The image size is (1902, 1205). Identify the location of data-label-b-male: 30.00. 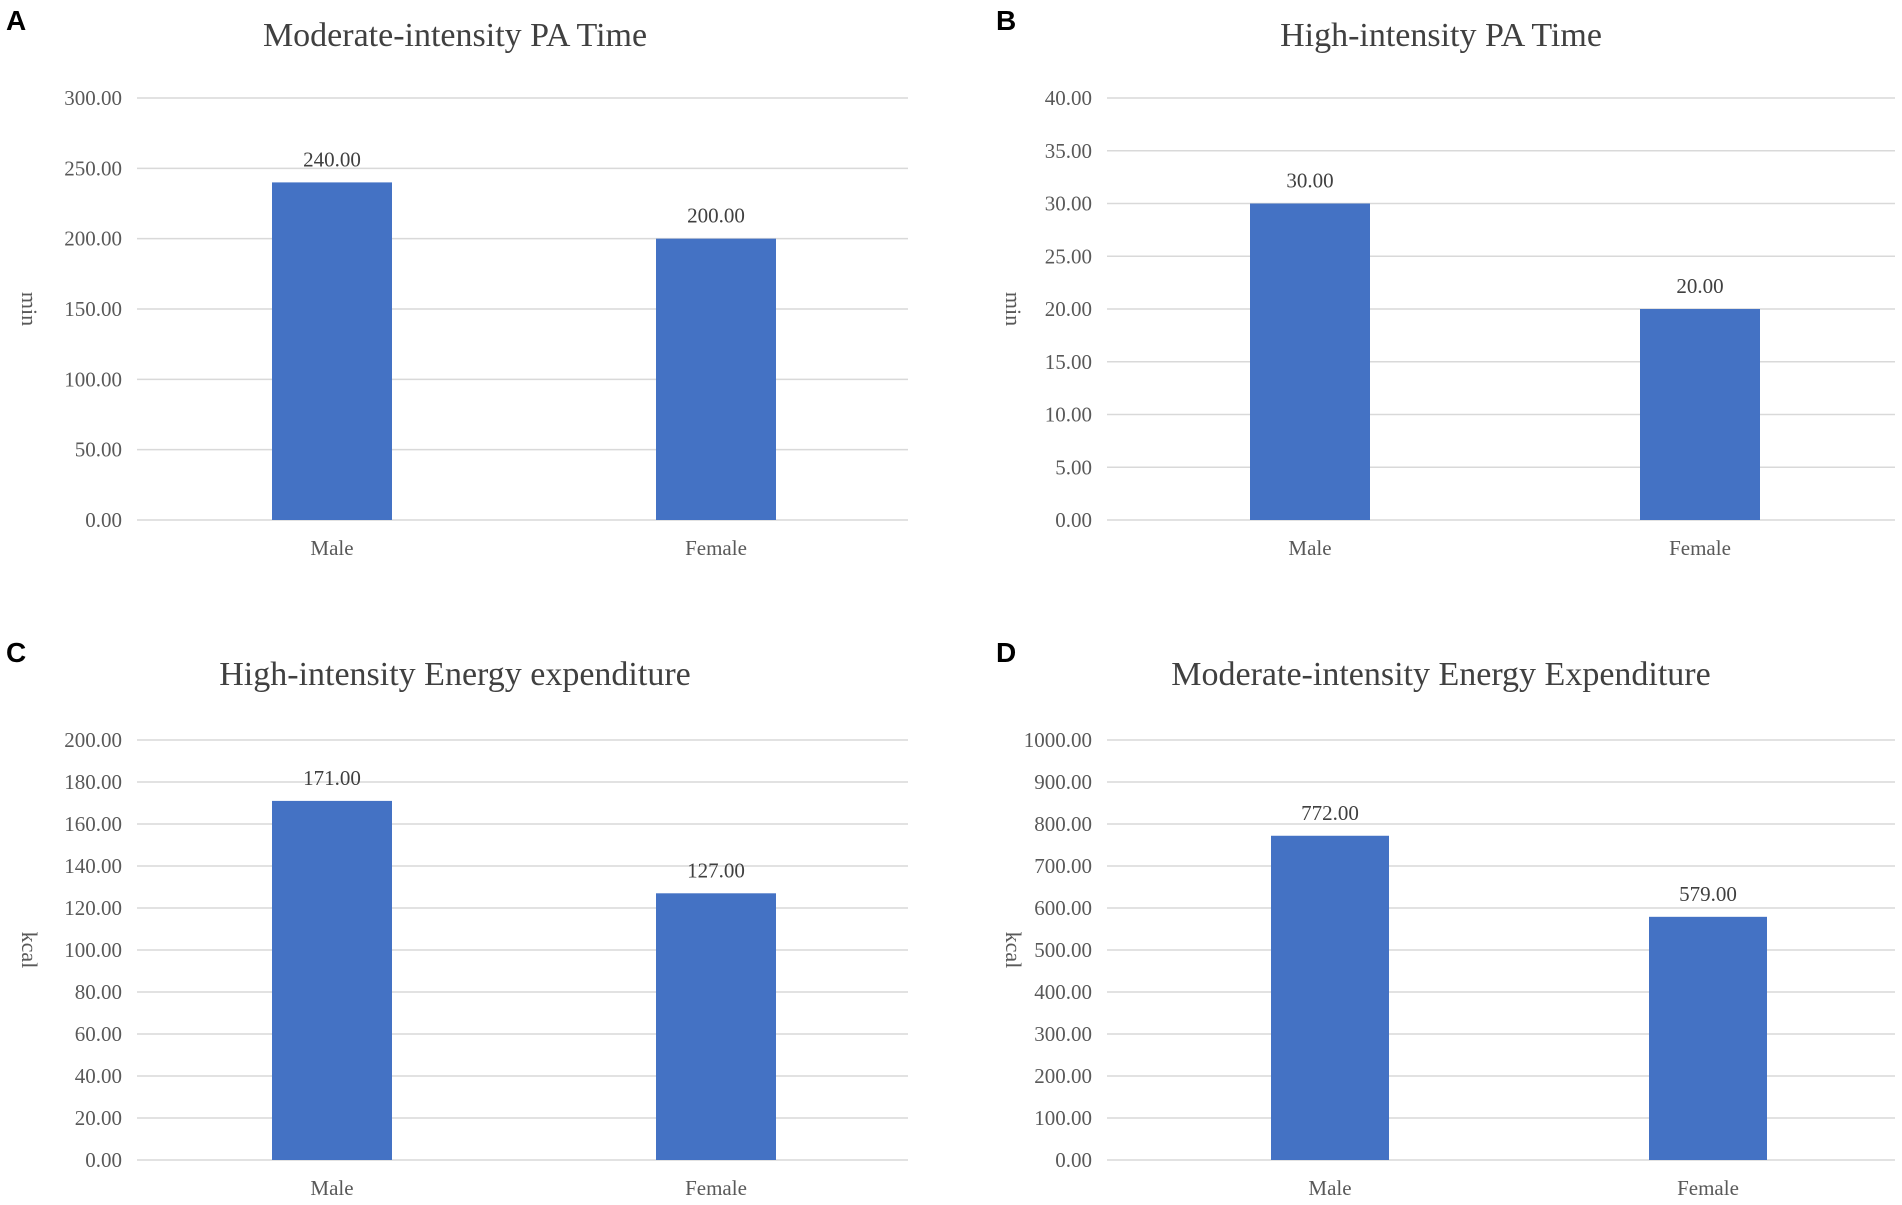
(1309, 181).